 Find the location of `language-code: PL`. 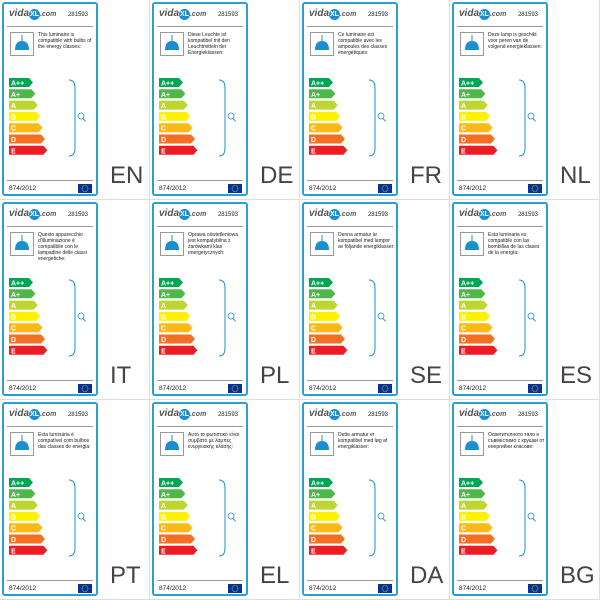

language-code: PL is located at coordinates (275, 375).